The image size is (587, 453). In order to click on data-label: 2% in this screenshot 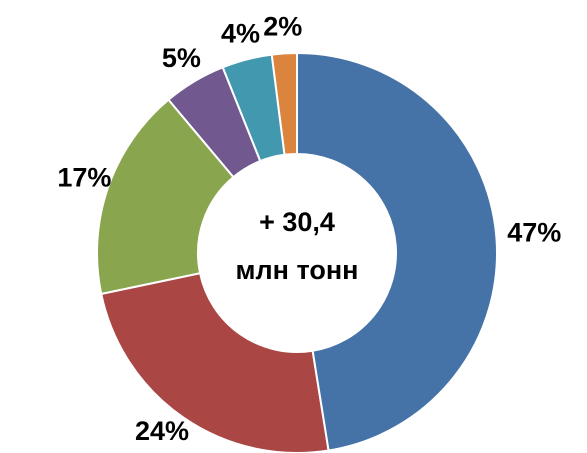, I will do `click(282, 27)`.